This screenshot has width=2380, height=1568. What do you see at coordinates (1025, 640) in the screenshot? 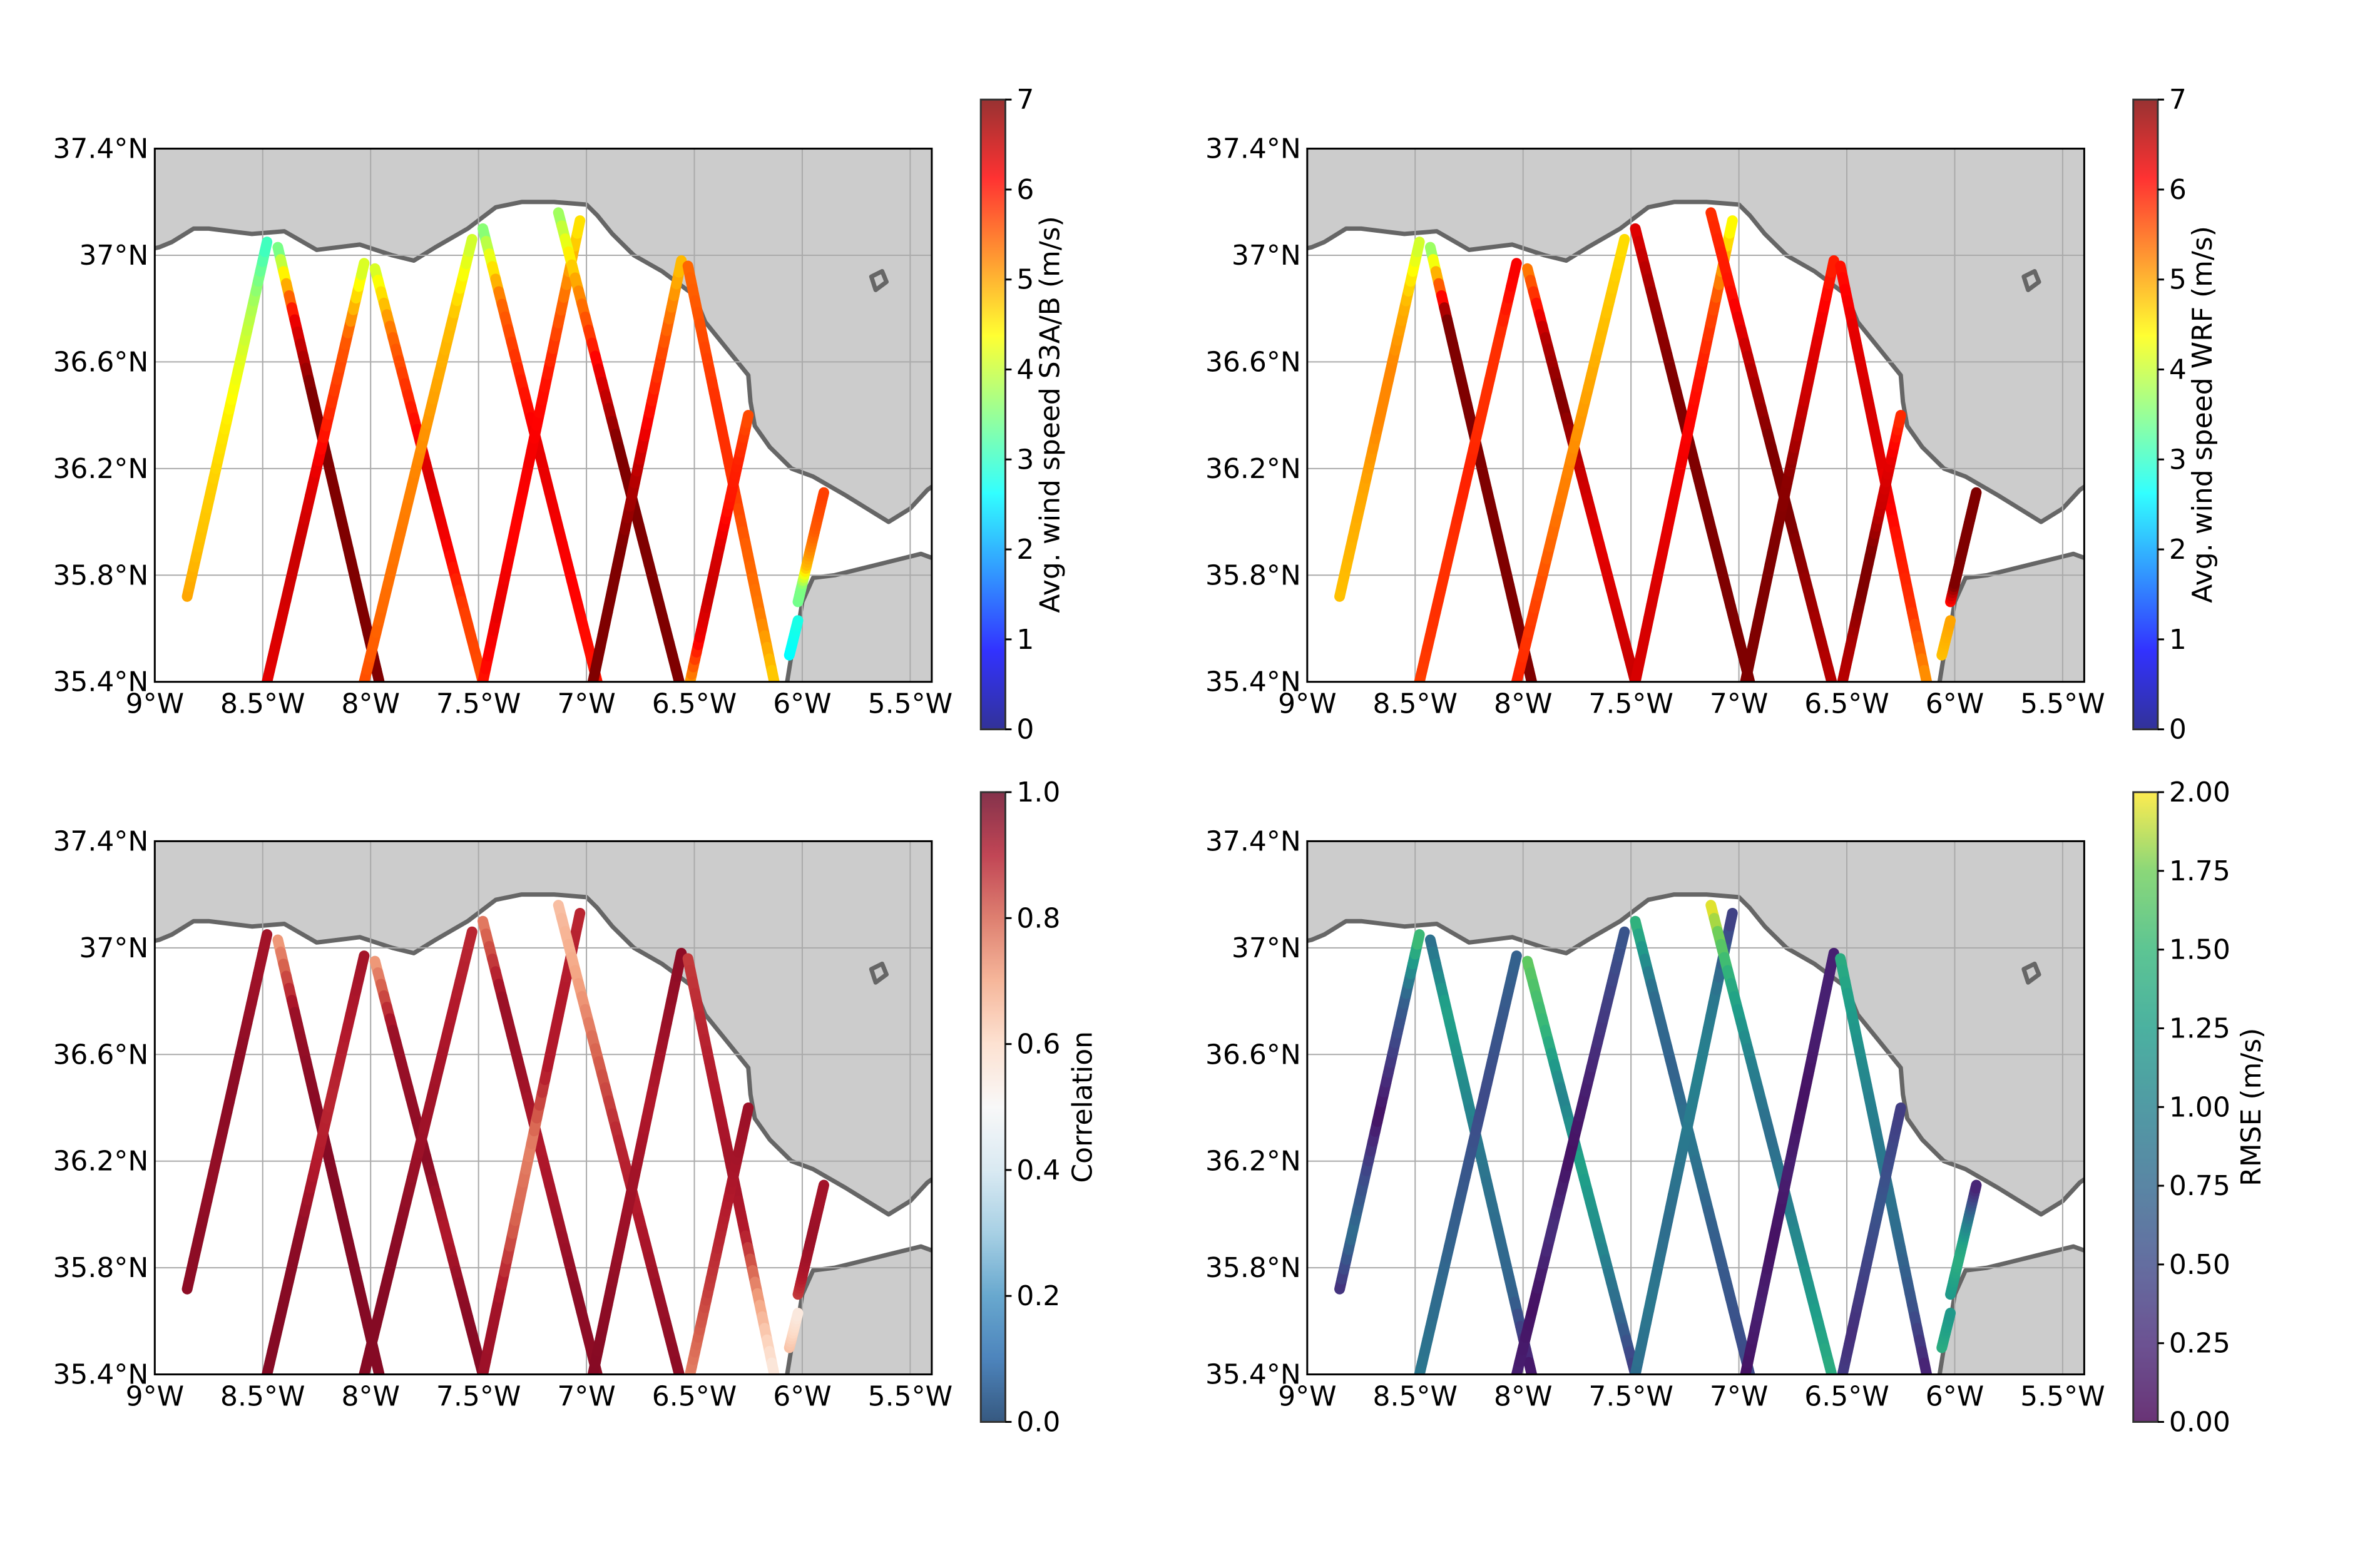
I see `colorbar-tick-label: 1` at bounding box center [1025, 640].